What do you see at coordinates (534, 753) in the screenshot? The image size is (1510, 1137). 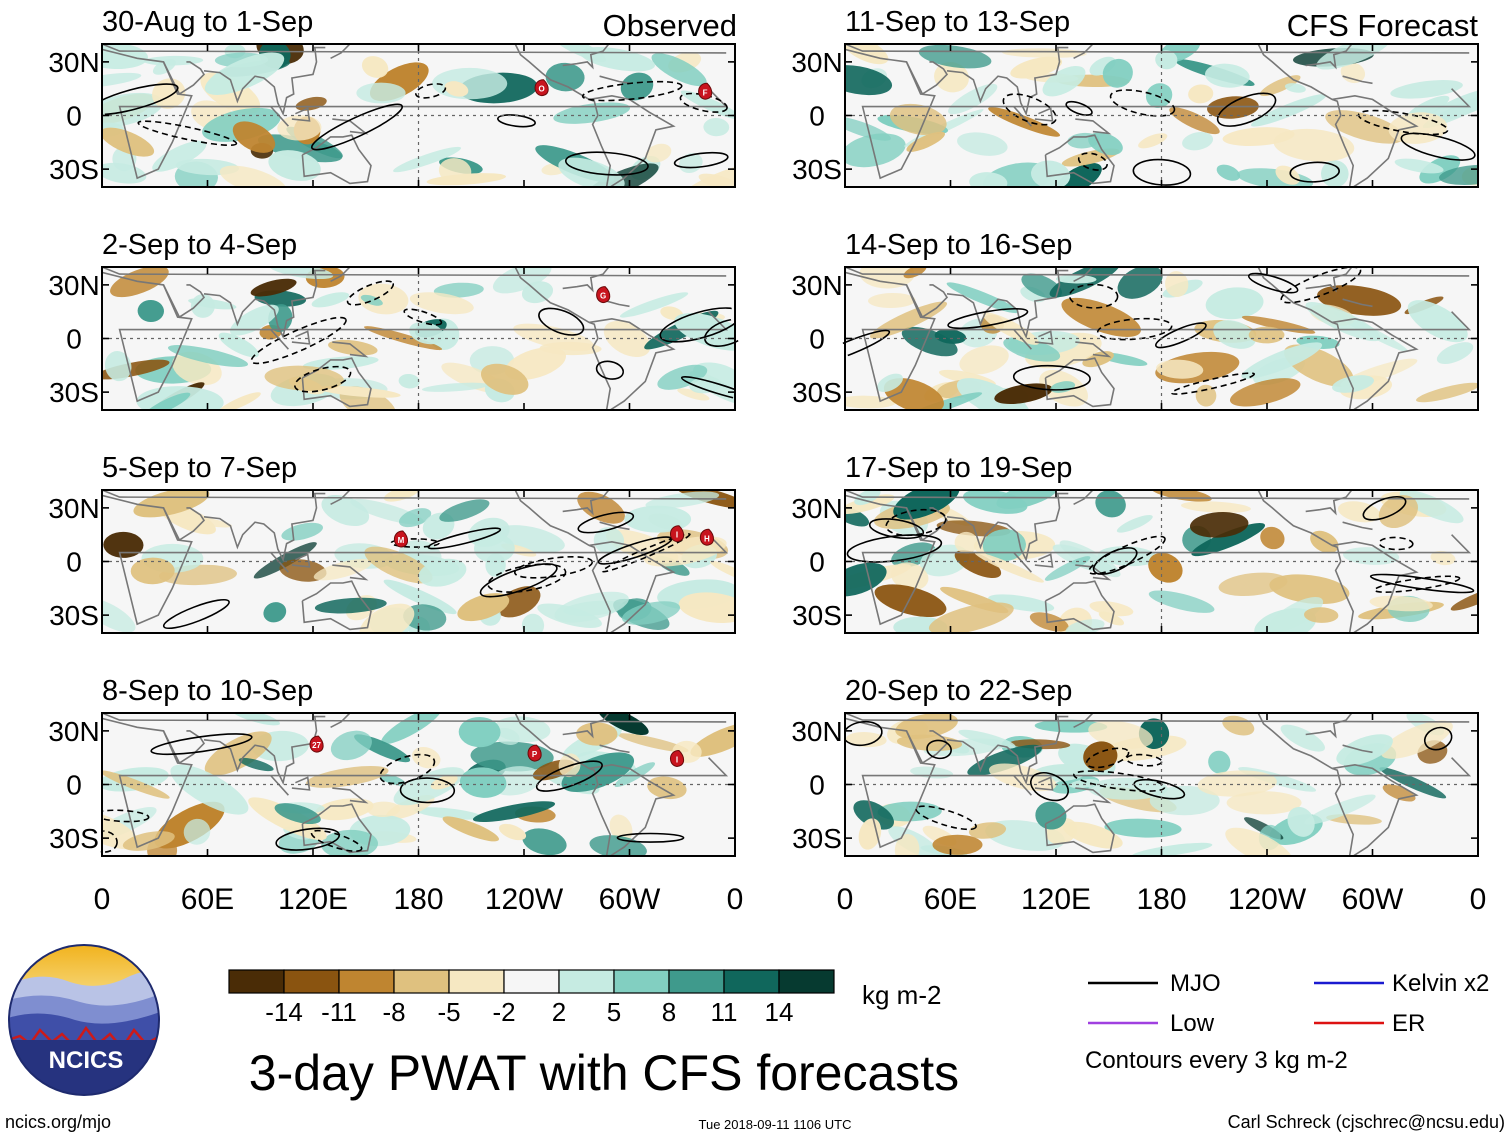 I see `storm-marker: P` at bounding box center [534, 753].